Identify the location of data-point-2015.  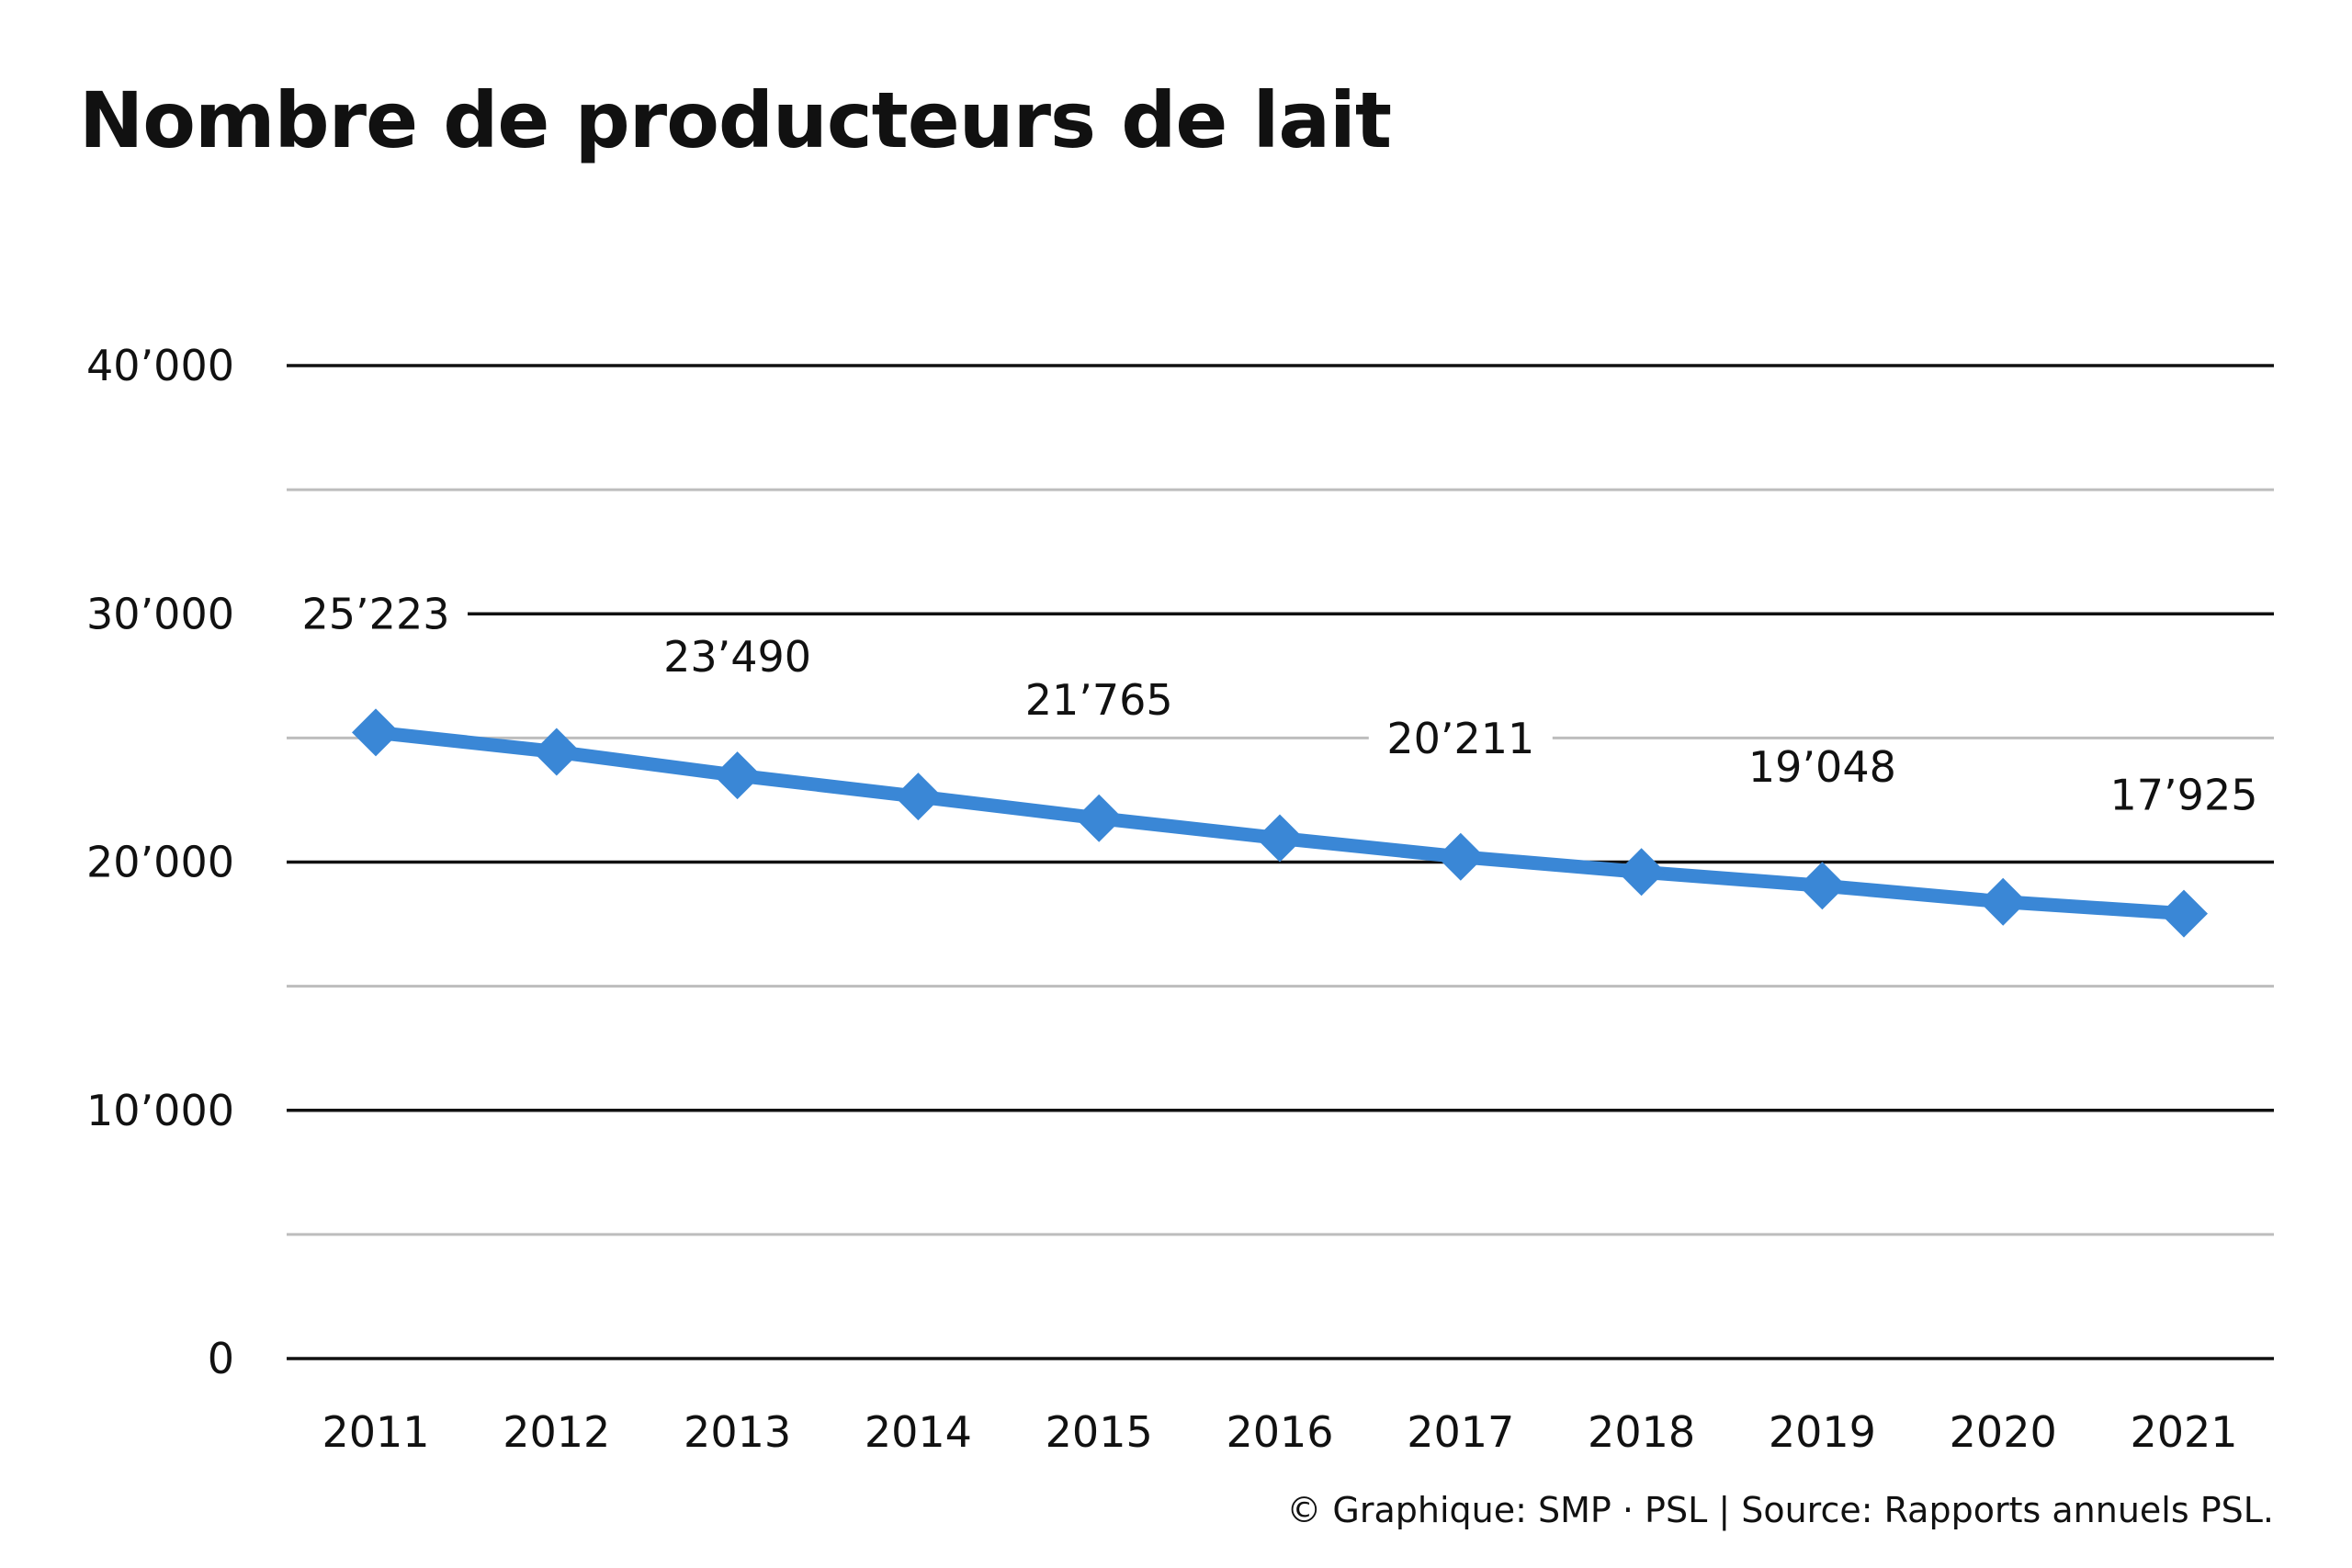
(1099, 818).